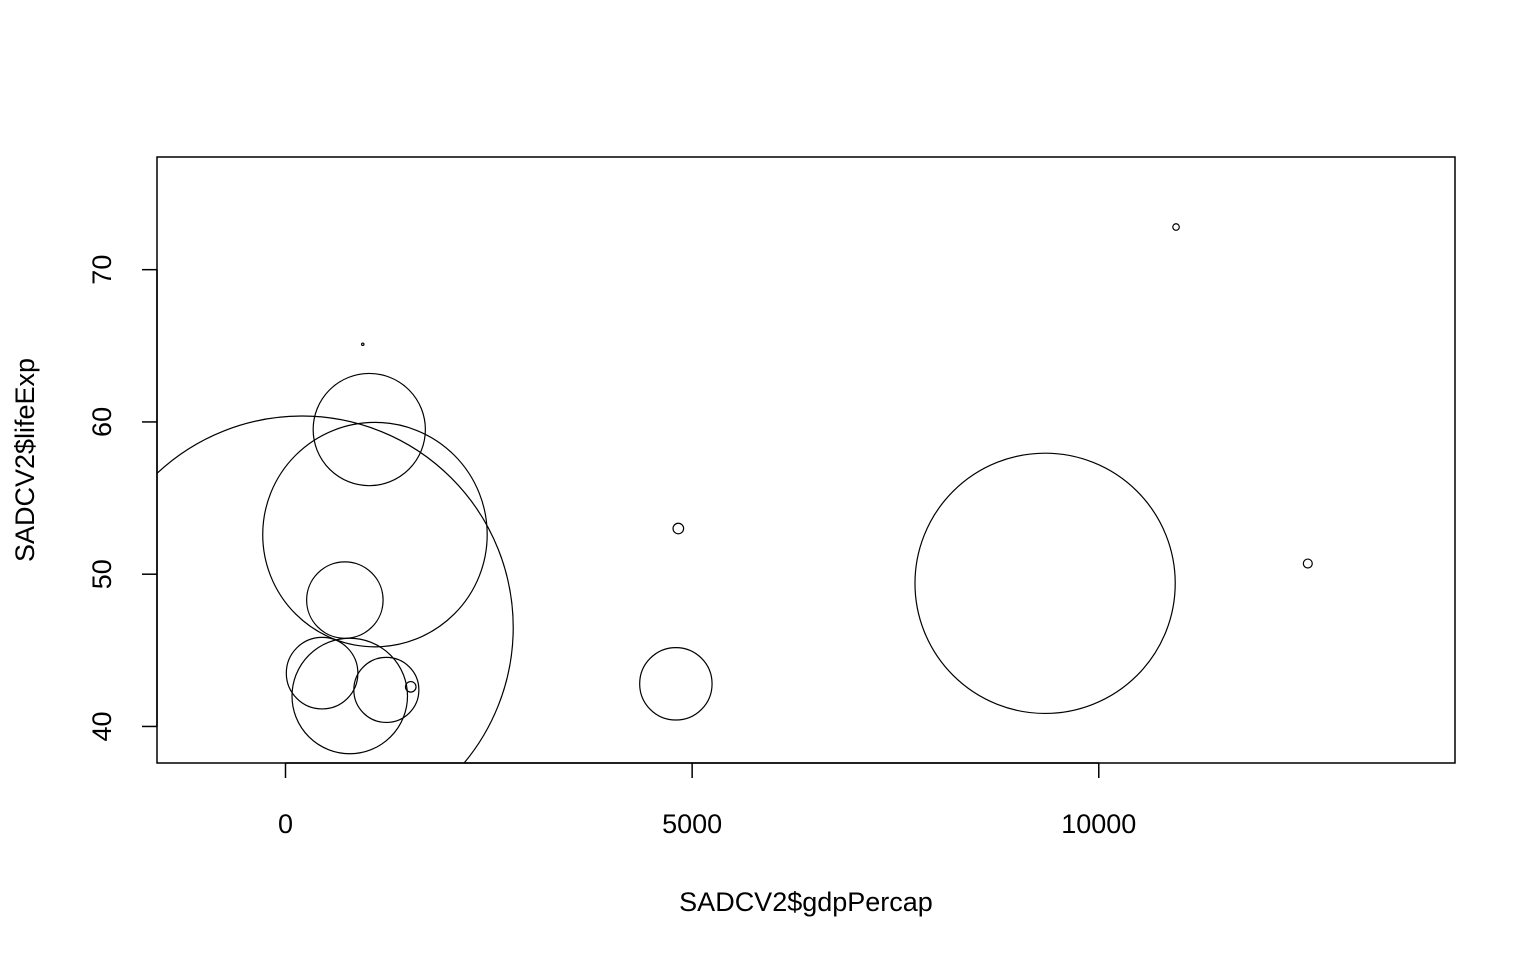 The height and width of the screenshot is (960, 1536). Describe the element at coordinates (285, 824) in the screenshot. I see `x-tick-label: 0` at that location.